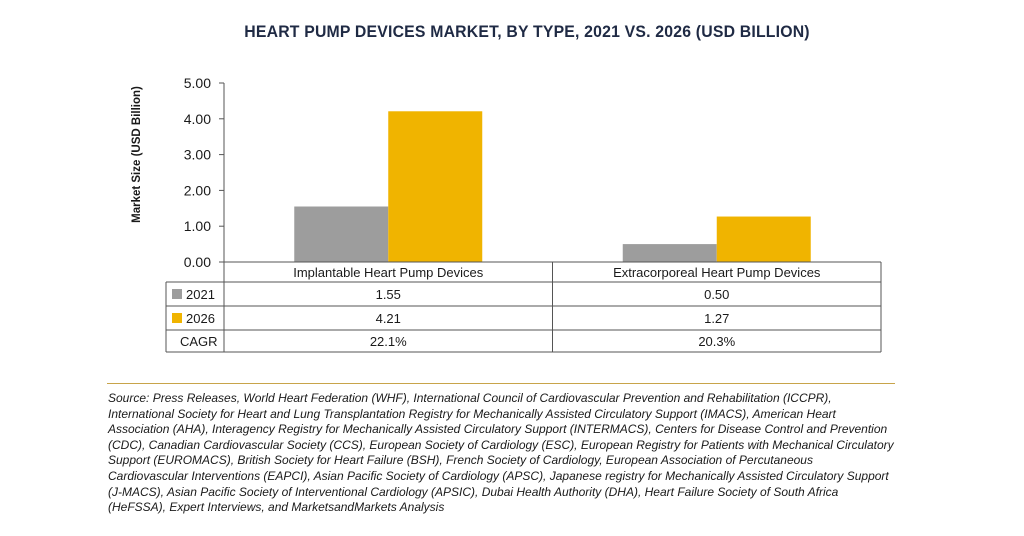 This screenshot has height=536, width=1024. Describe the element at coordinates (197, 155) in the screenshot. I see `y-tick-label: 3.00` at that location.